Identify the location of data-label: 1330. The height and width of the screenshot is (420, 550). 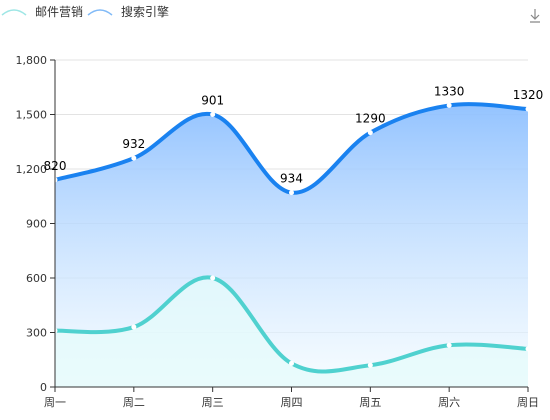
(449, 91).